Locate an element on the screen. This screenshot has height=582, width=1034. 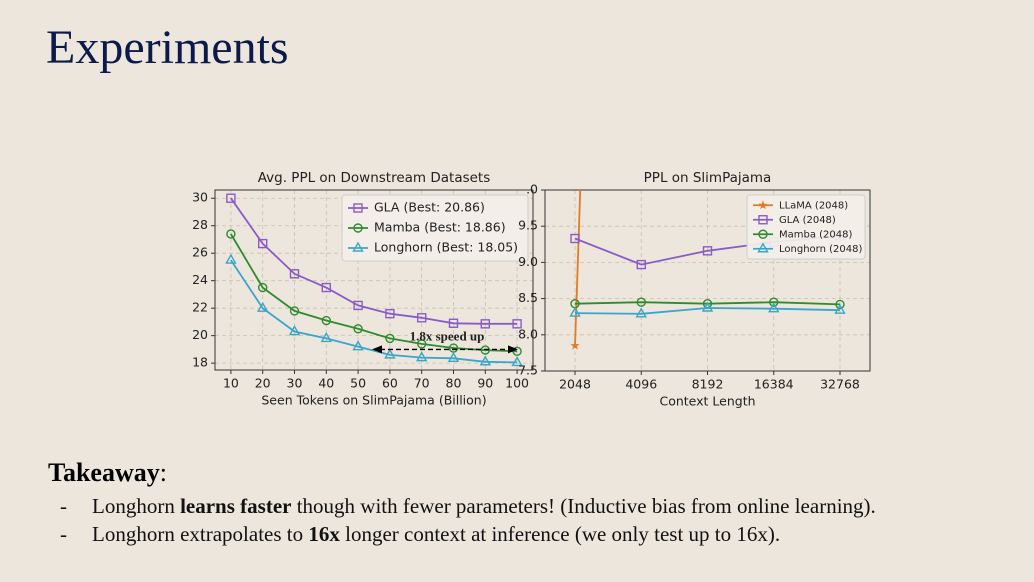
y-tick-label: 24 is located at coordinates (200, 279).